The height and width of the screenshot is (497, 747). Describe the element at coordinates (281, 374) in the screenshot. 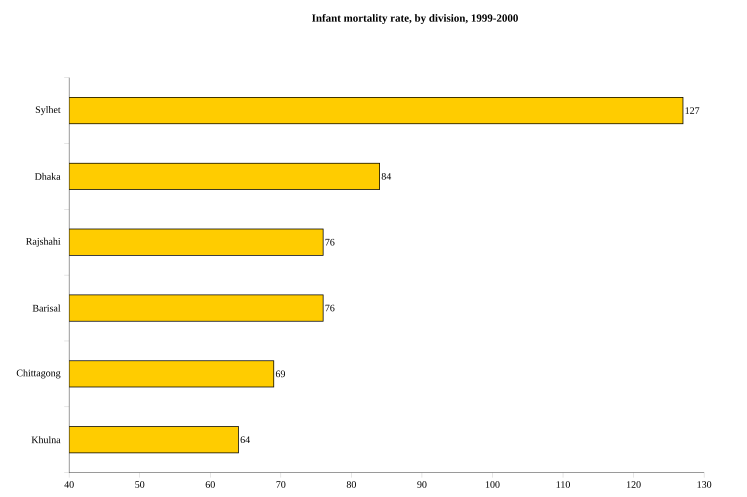

I see `data-label: 69` at that location.